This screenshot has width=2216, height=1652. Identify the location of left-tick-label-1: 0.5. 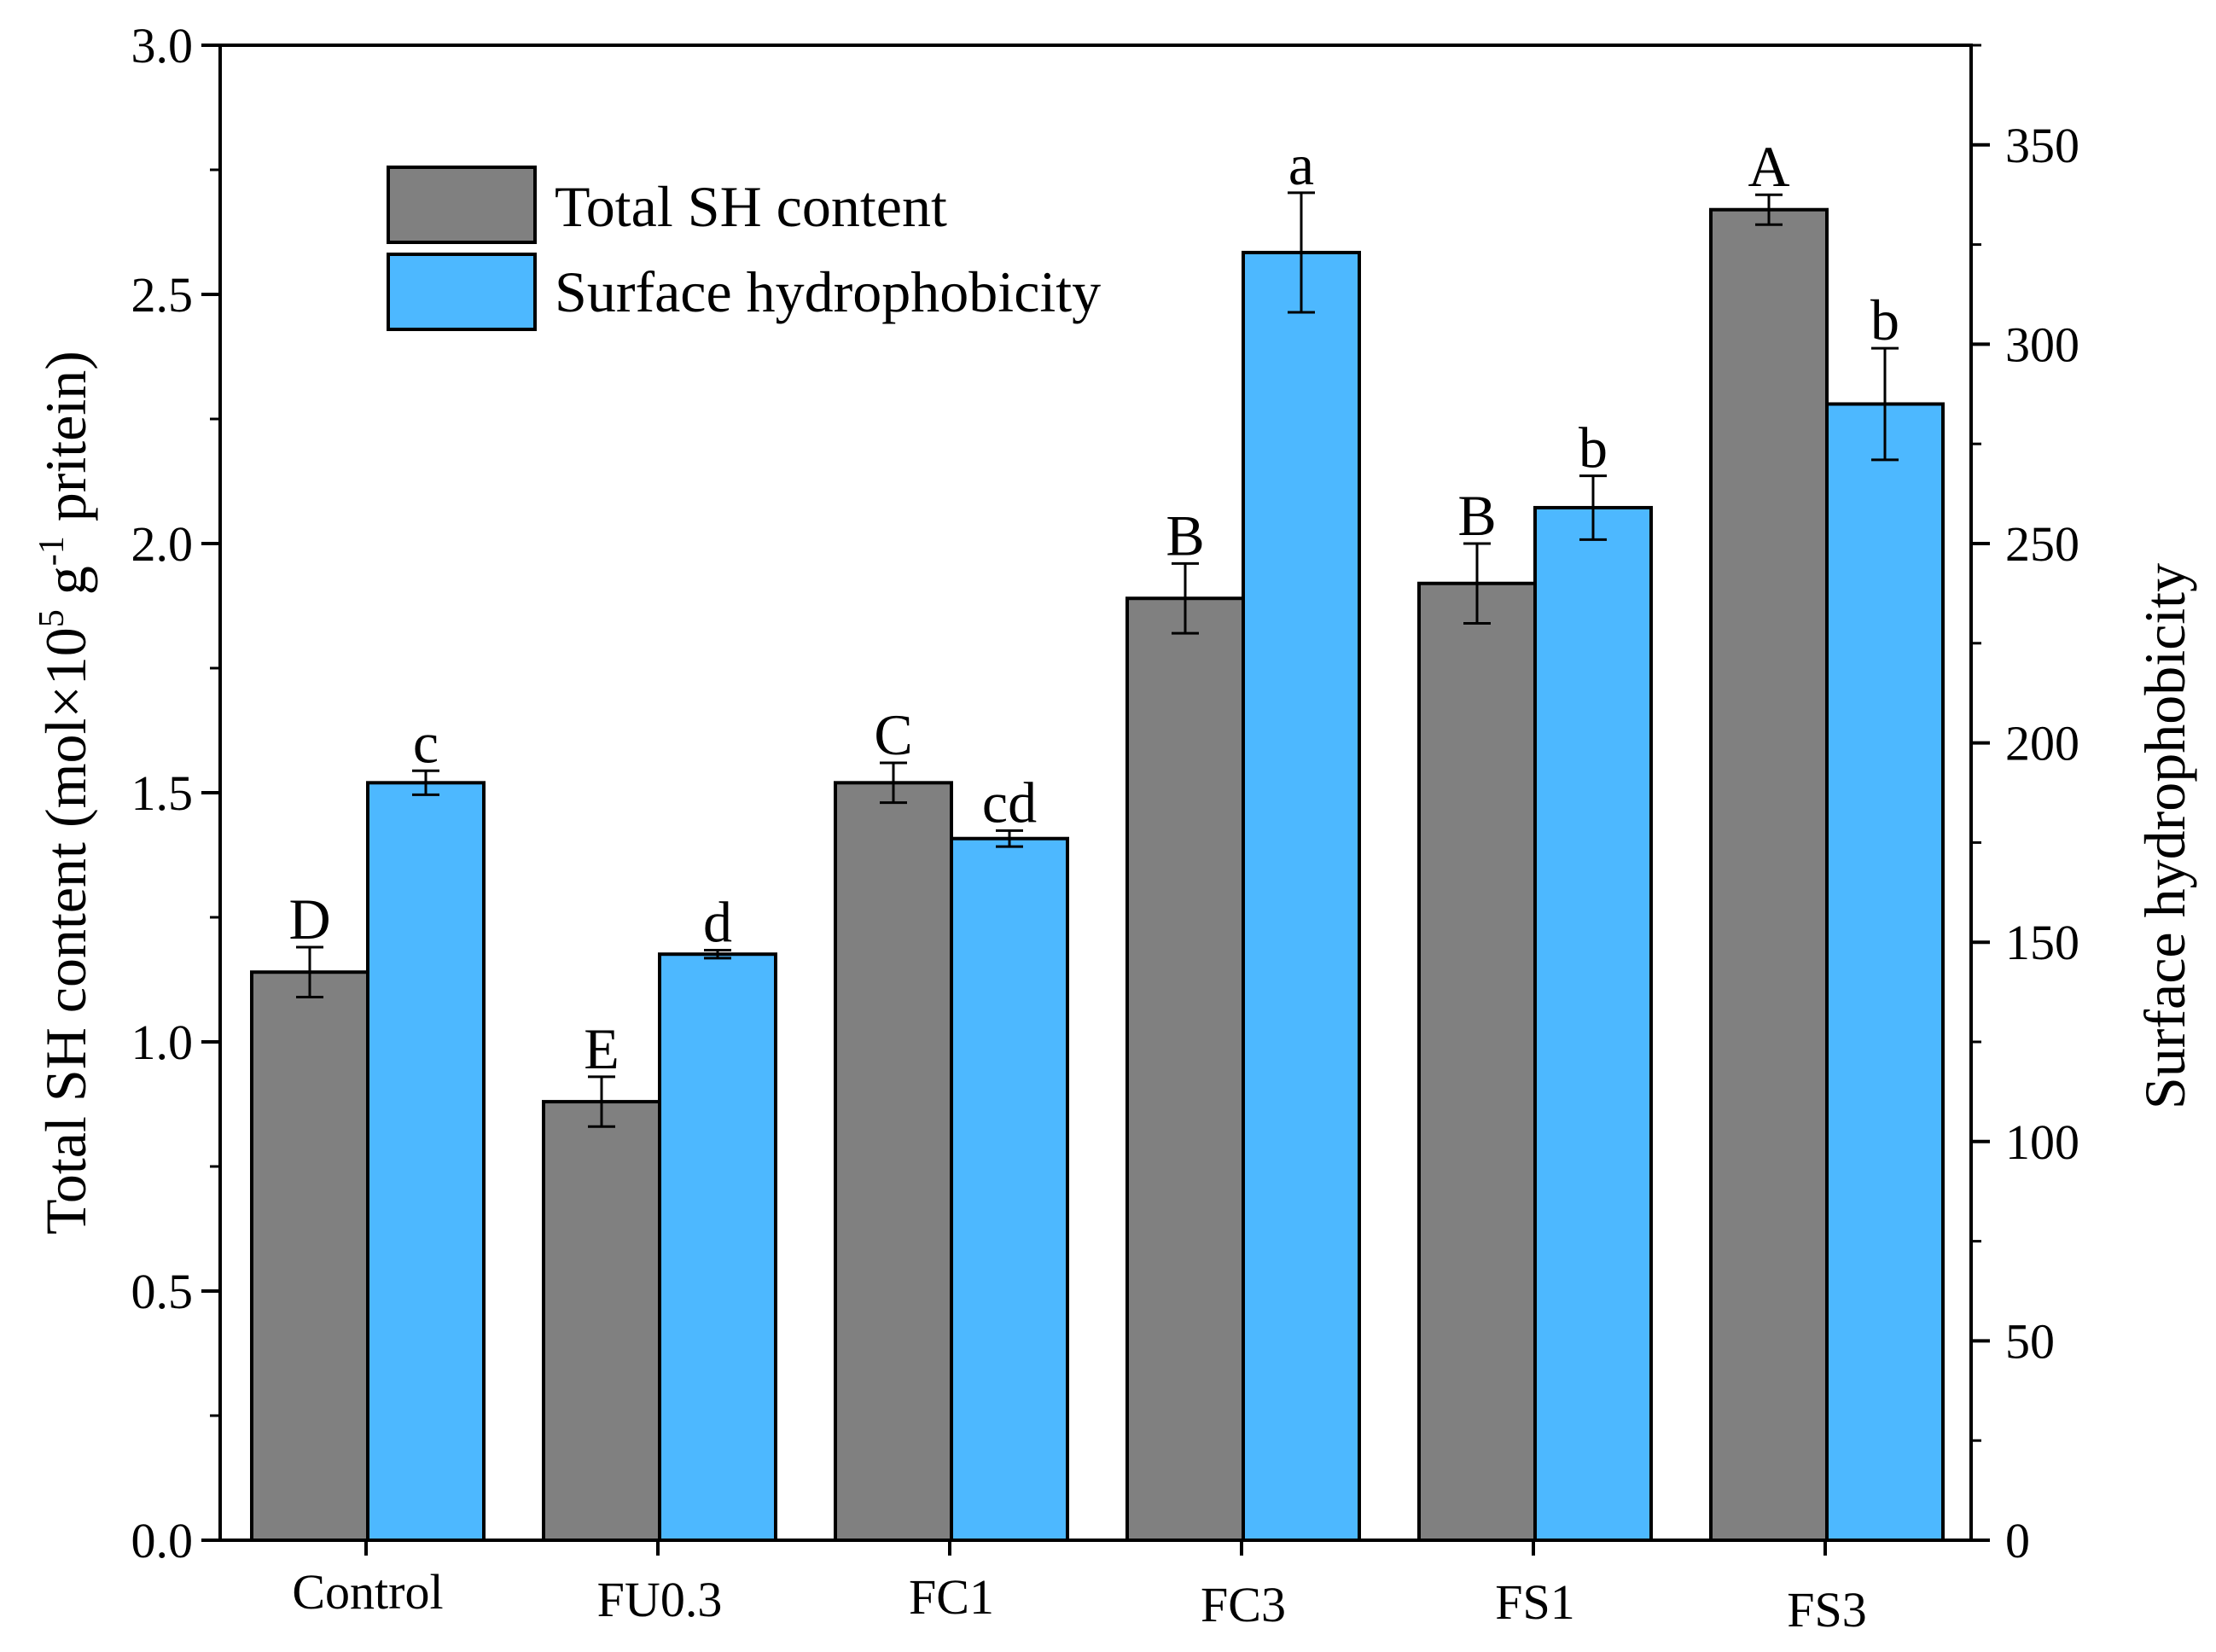
(162, 1291).